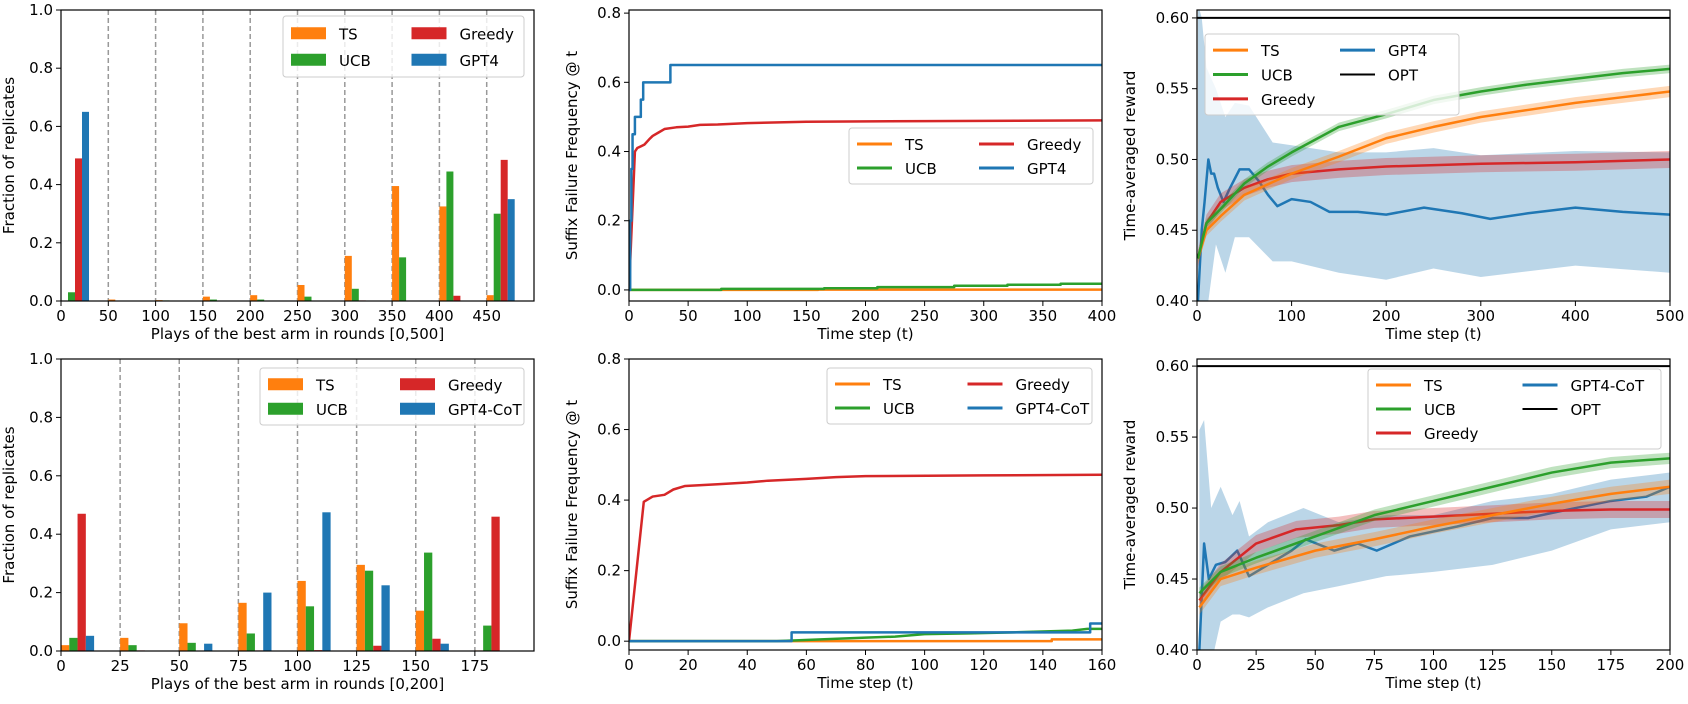 This screenshot has height=704, width=1688. I want to click on y-axis-label: Fraction of replicates, so click(9, 155).